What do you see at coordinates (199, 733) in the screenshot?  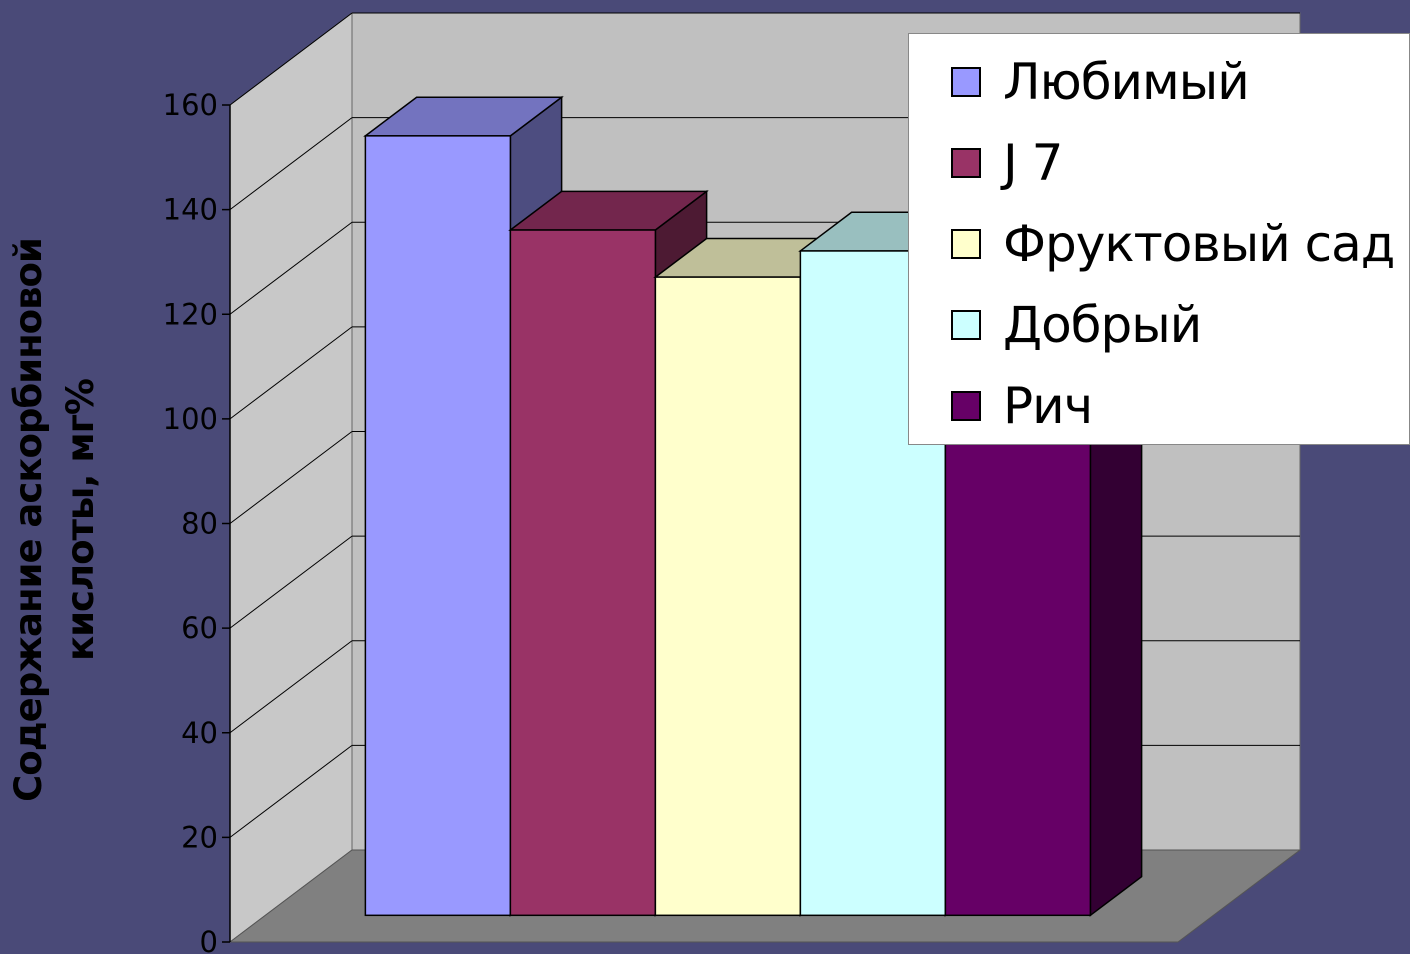 I see `y-tick-label: 40` at bounding box center [199, 733].